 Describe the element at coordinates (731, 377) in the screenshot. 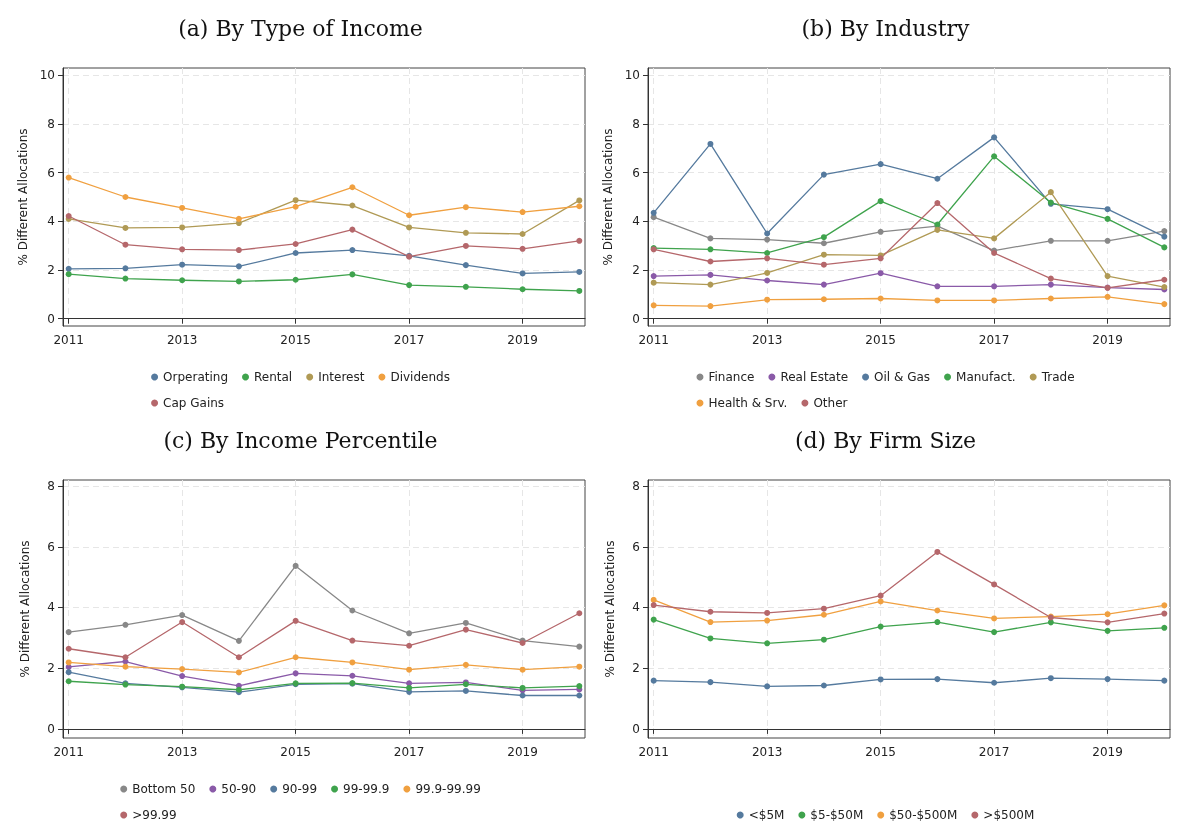

I see `legend-label: Finance` at that location.